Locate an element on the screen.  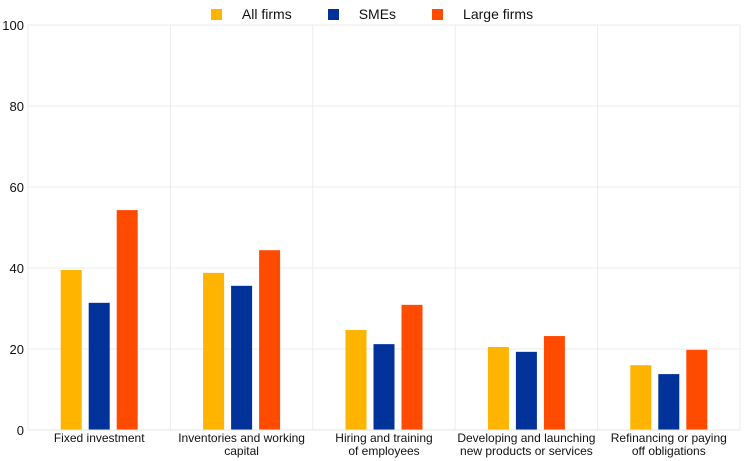
x-tick-label-1-1: capital is located at coordinates (241, 451).